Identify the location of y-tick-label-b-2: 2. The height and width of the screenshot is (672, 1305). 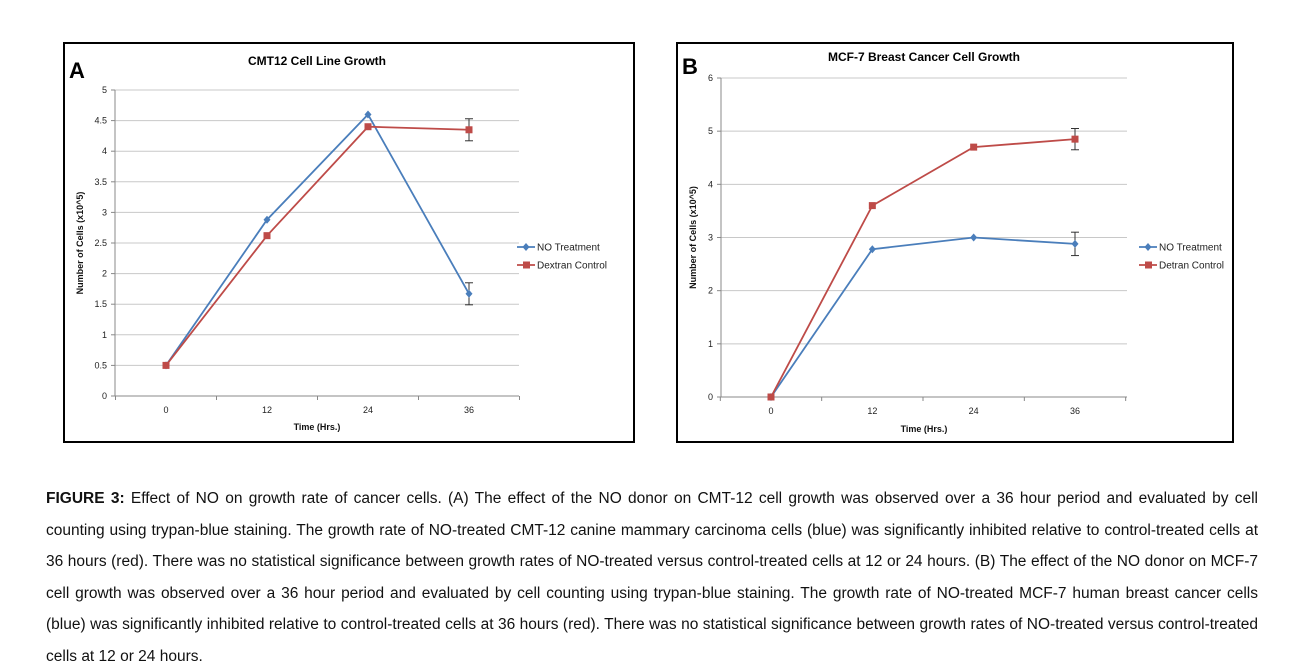
(710, 291).